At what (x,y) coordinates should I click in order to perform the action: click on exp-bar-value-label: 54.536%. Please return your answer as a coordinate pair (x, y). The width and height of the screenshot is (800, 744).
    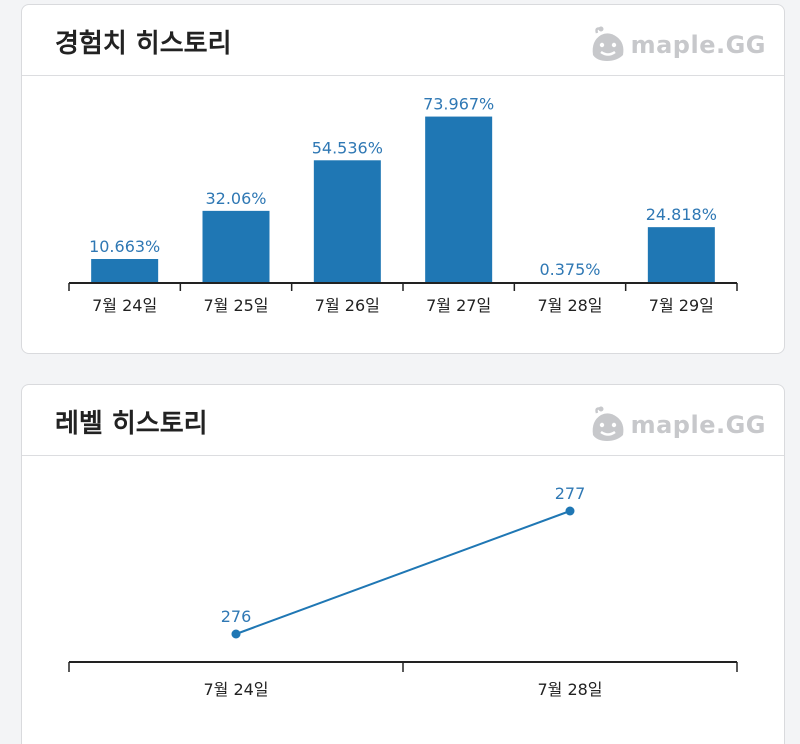
    Looking at the image, I should click on (347, 147).